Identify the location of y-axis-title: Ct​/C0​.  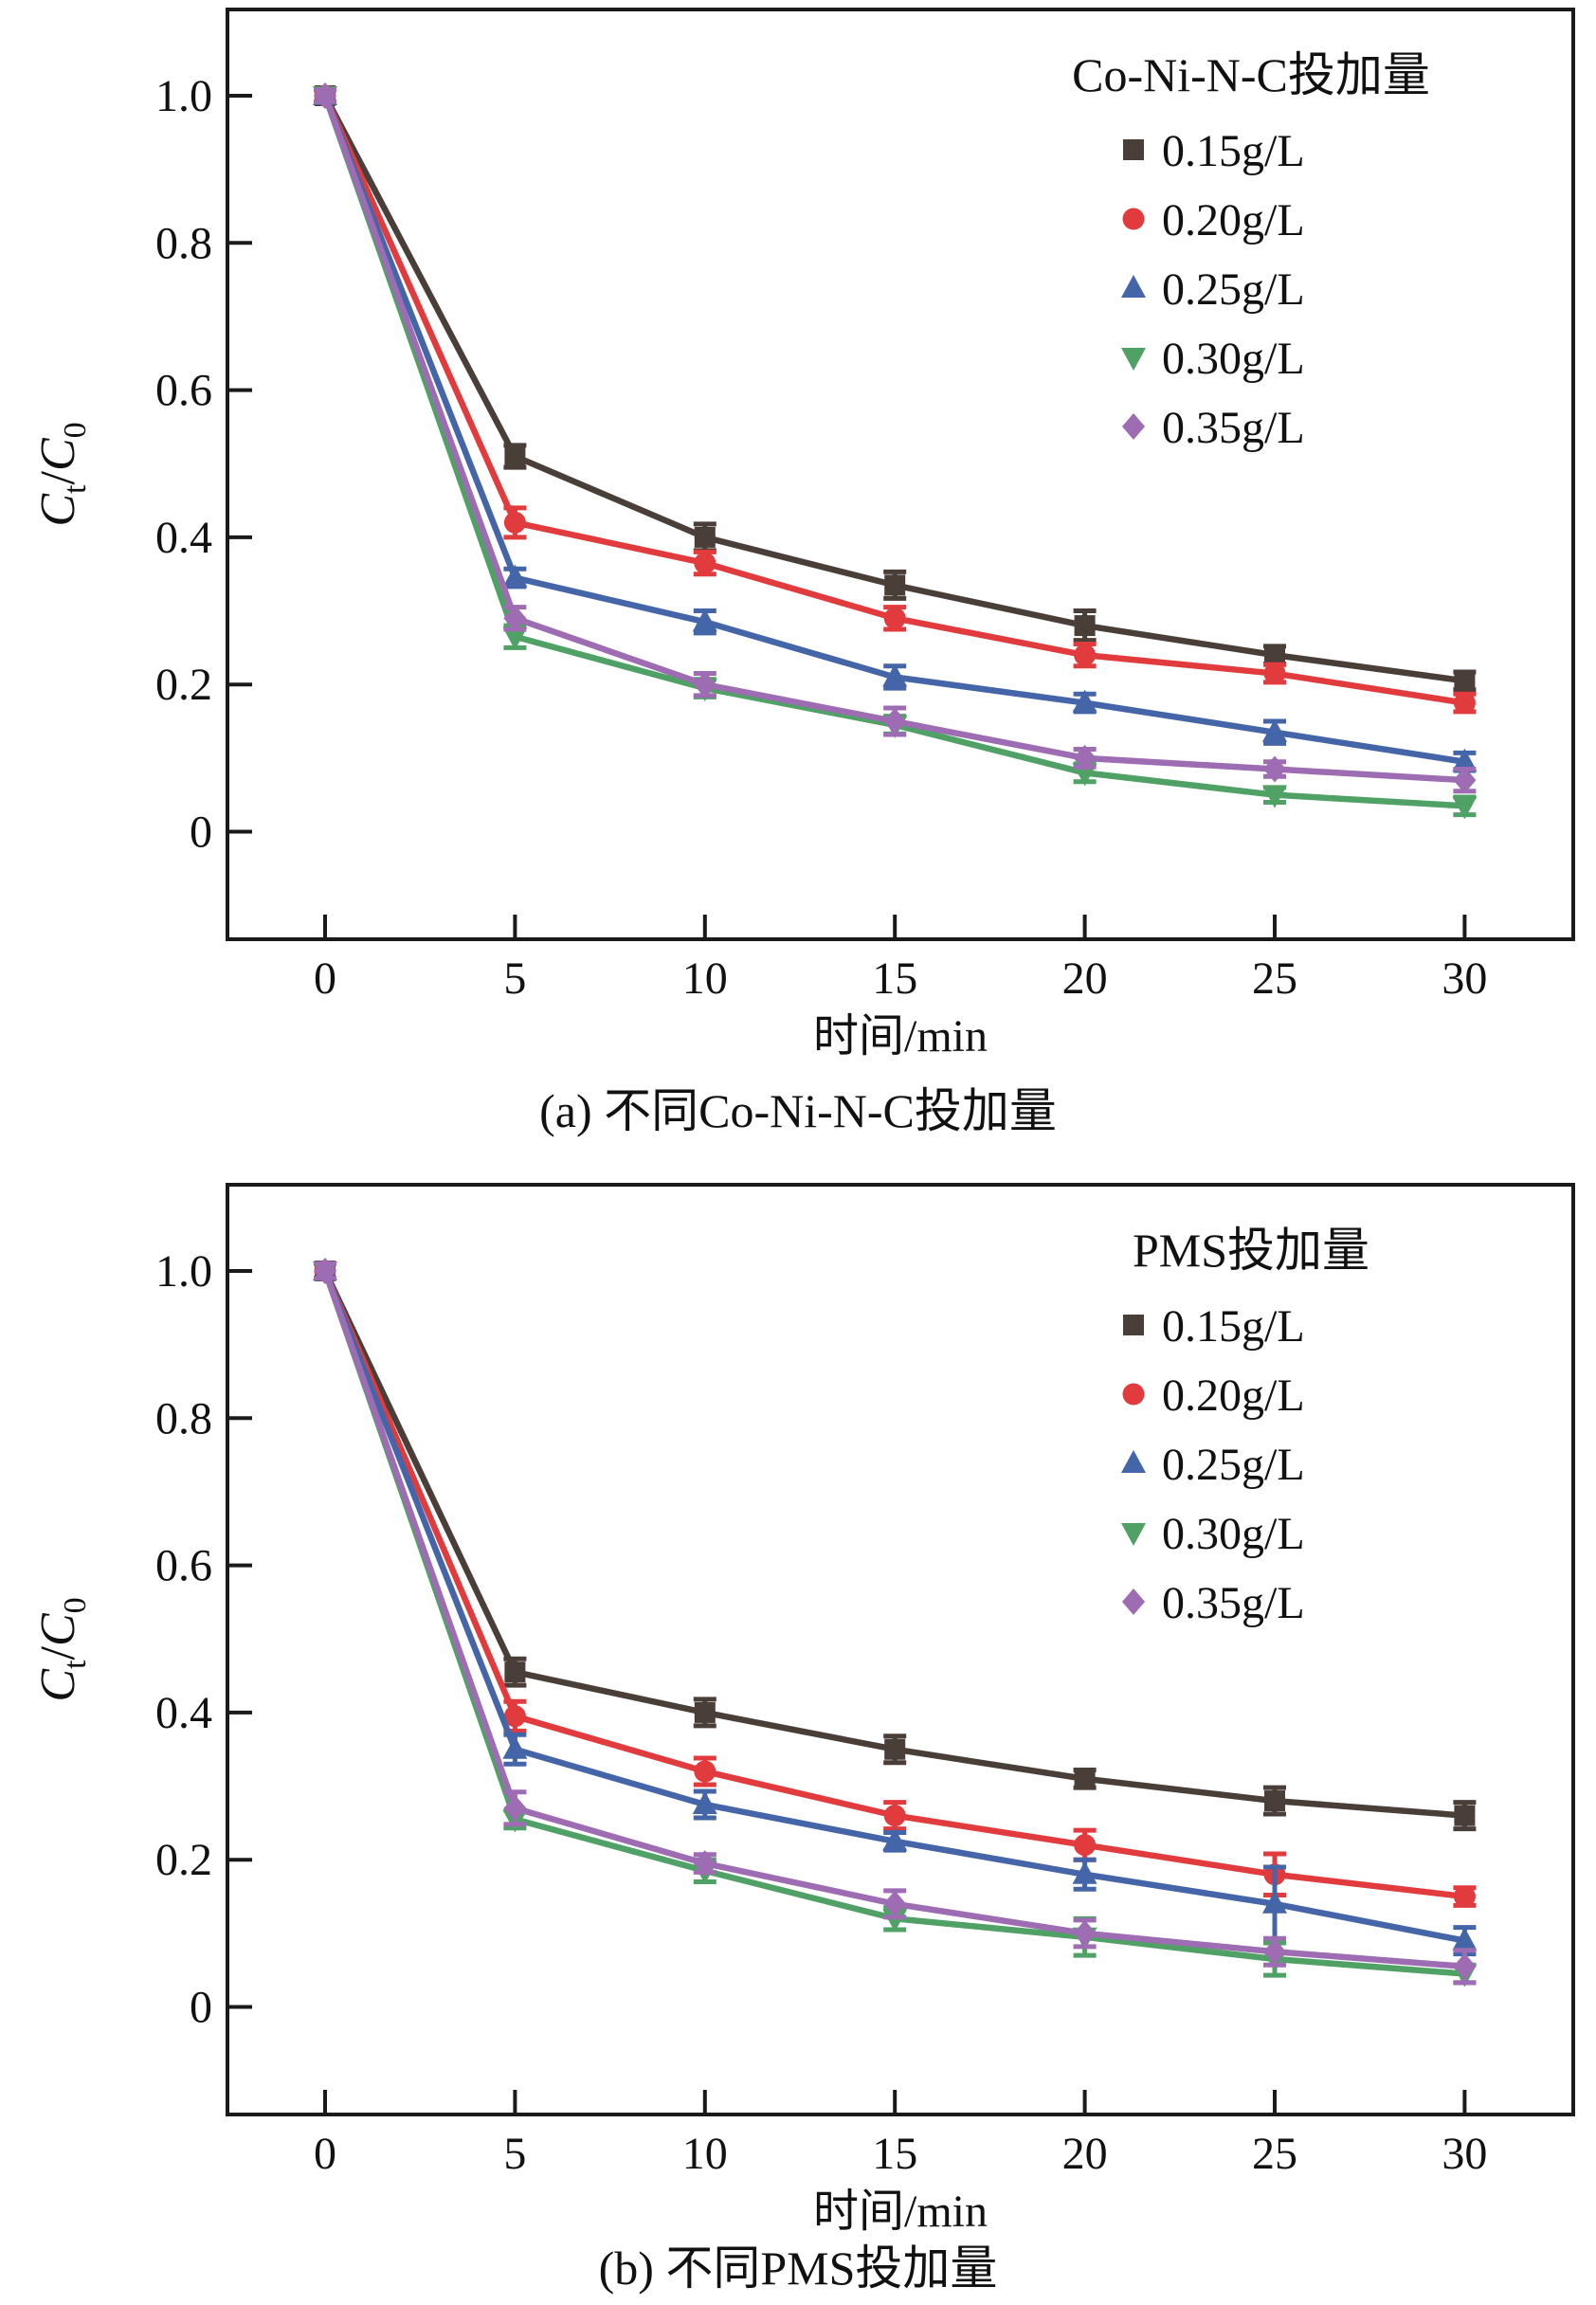
(62, 474).